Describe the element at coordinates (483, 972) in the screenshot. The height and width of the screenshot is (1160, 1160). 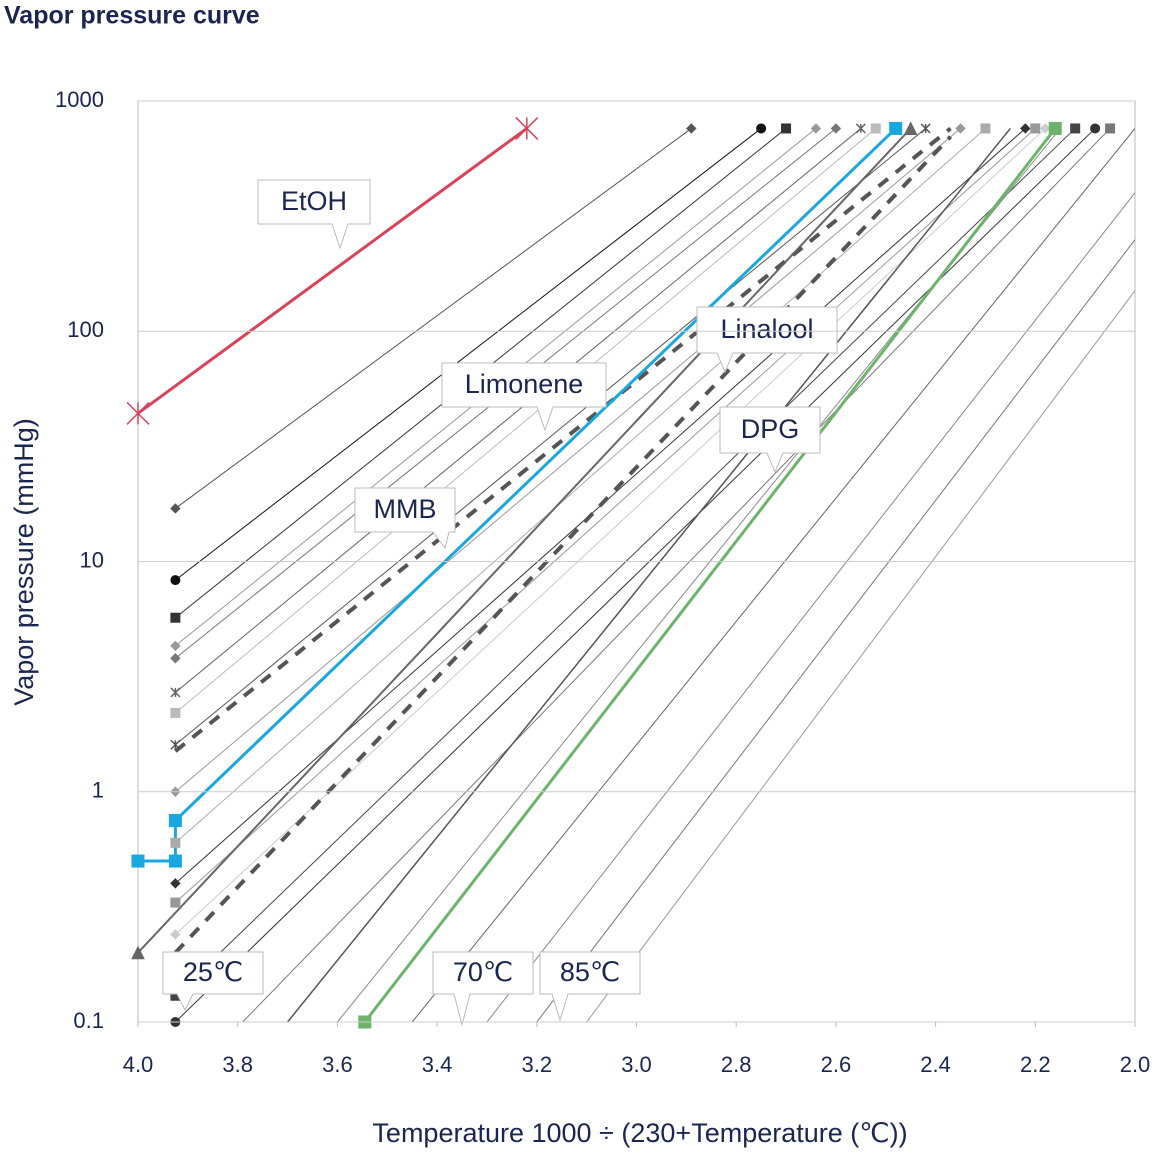
I see `callout-label: 70℃` at that location.